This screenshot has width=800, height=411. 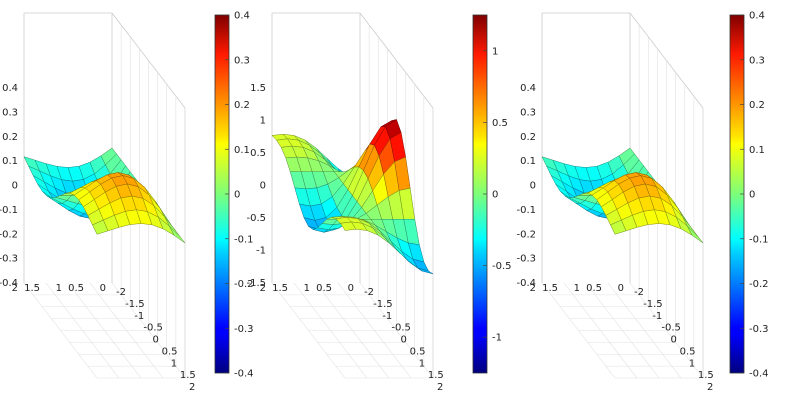 What do you see at coordinates (244, 374) in the screenshot?
I see `colorbar-tick-label: -0.4` at bounding box center [244, 374].